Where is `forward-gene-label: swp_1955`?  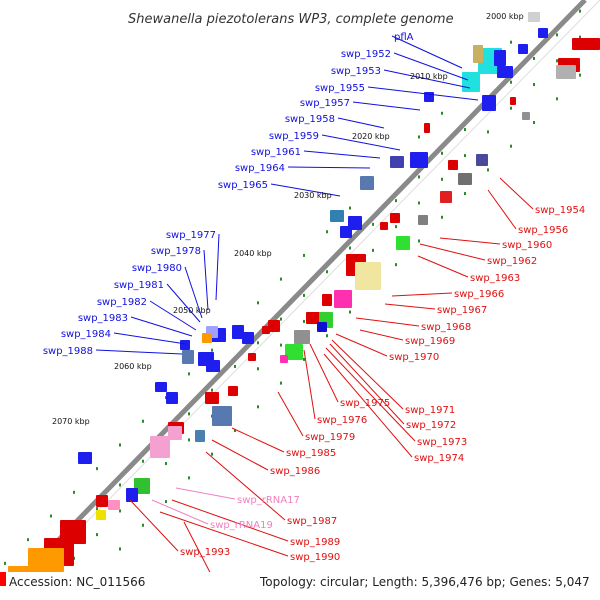
forward-gene-label: swp_1955 is located at coordinates (340, 88).